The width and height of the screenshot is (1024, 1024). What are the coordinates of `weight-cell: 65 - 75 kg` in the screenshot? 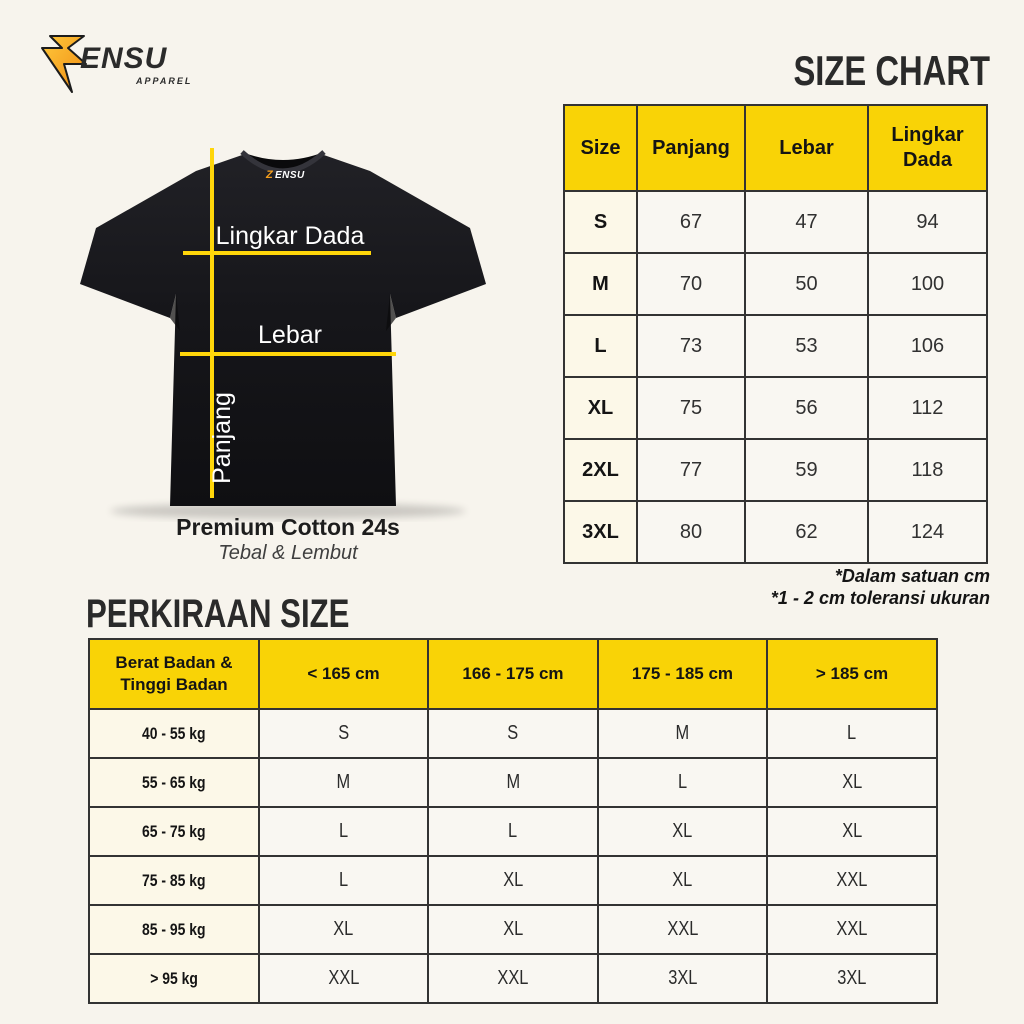 It's located at (174, 831).